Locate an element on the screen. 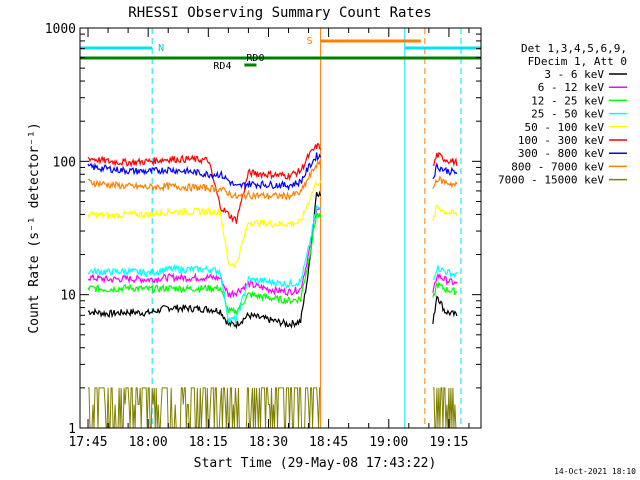 This screenshot has width=640, height=480. saa-bar-label: S is located at coordinates (310, 41).